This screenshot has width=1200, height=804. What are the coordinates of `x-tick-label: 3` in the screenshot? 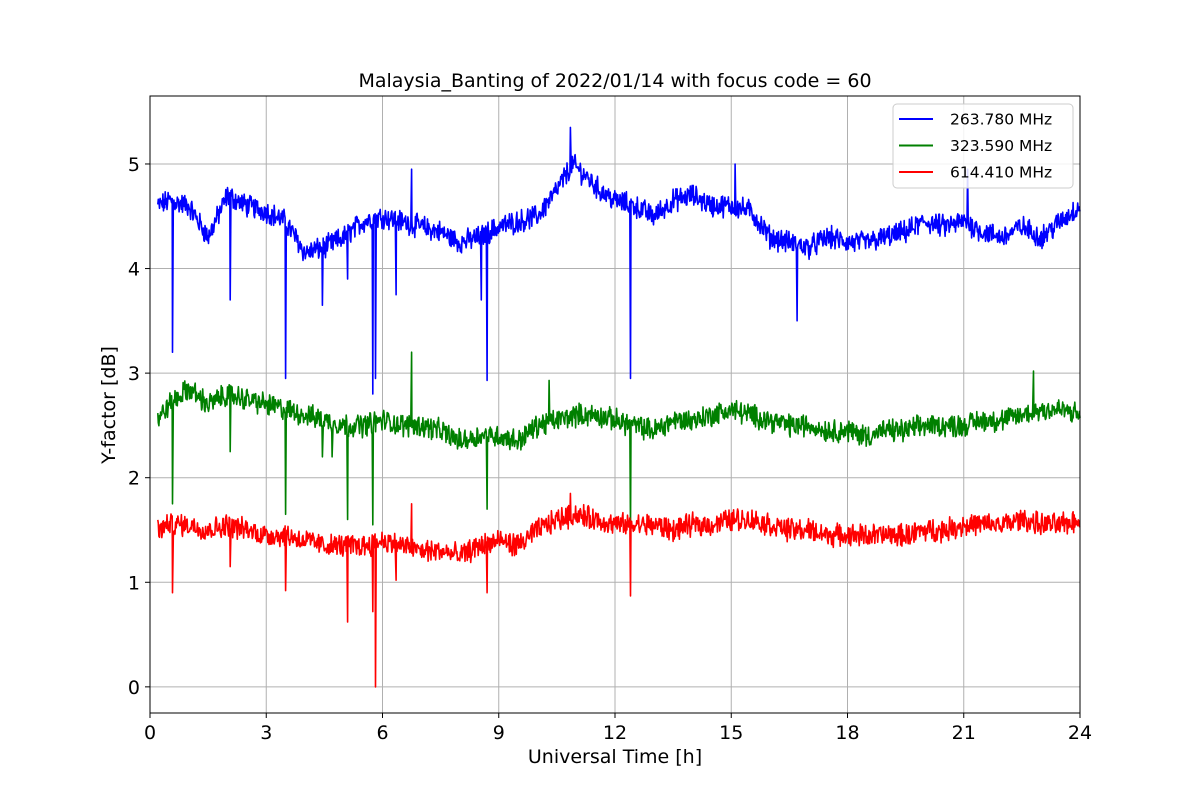 It's located at (266, 733).